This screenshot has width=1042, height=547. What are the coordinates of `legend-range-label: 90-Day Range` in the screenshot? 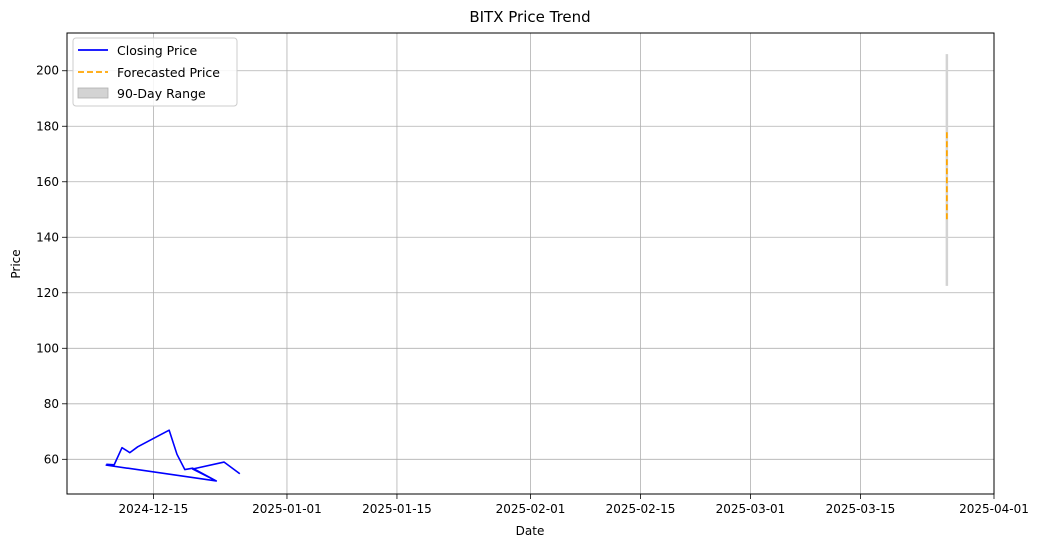 It's located at (161, 93).